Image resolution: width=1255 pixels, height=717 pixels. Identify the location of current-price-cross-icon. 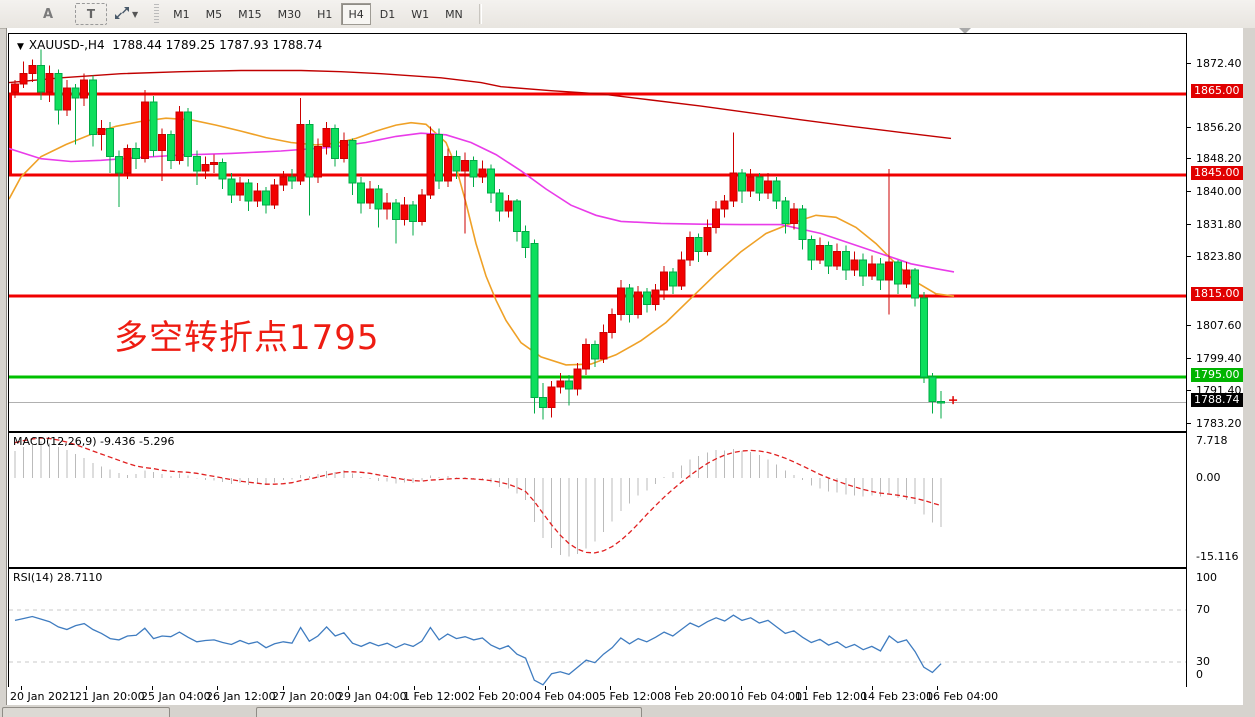
(953, 400).